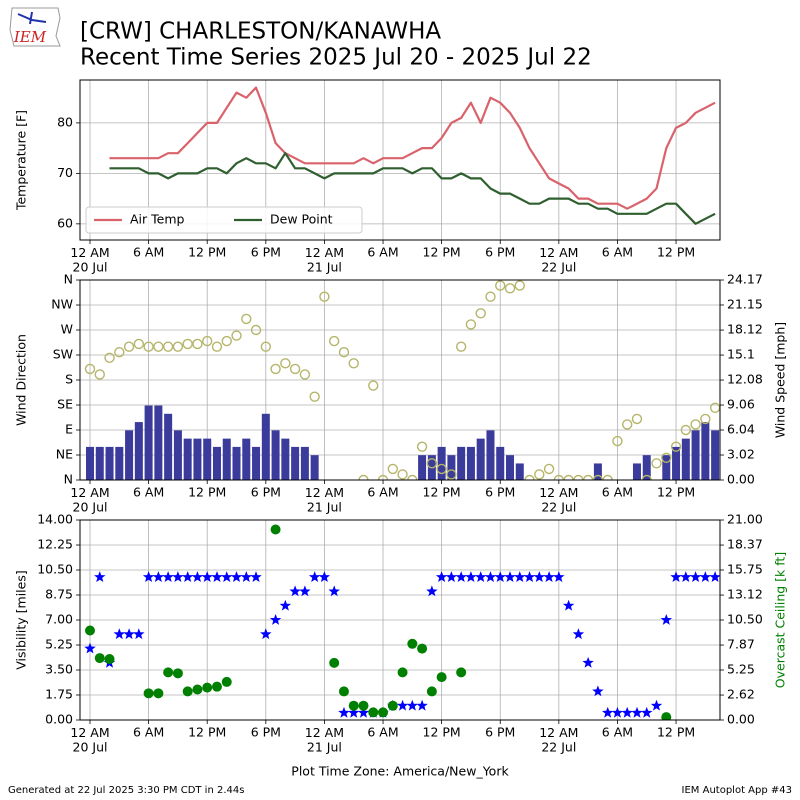 This screenshot has width=800, height=800. I want to click on y2-tick-label: 10.50, so click(745, 619).